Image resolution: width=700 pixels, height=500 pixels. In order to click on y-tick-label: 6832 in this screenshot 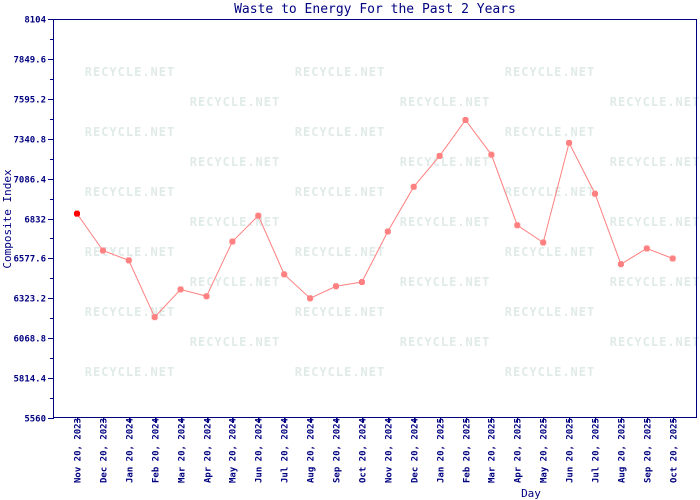, I will do `click(35, 221)`.